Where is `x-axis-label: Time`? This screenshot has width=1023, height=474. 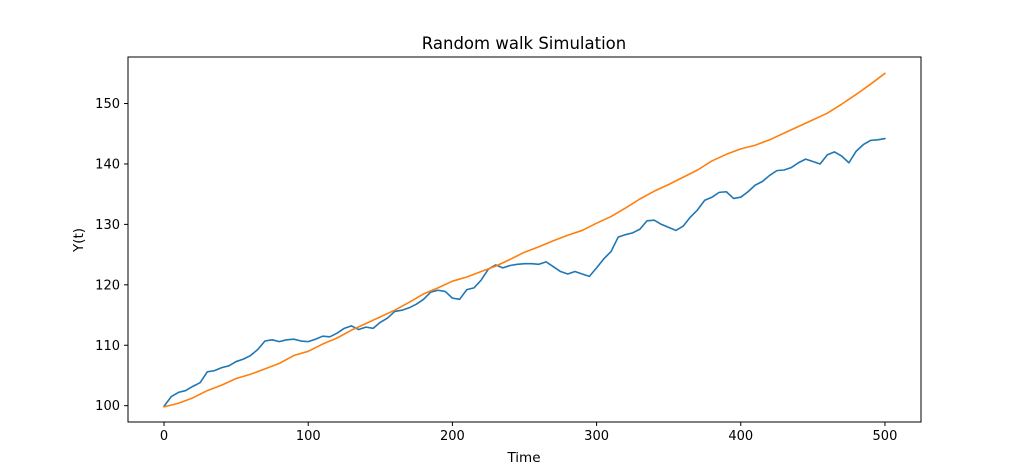 x-axis-label: Time is located at coordinates (523, 458).